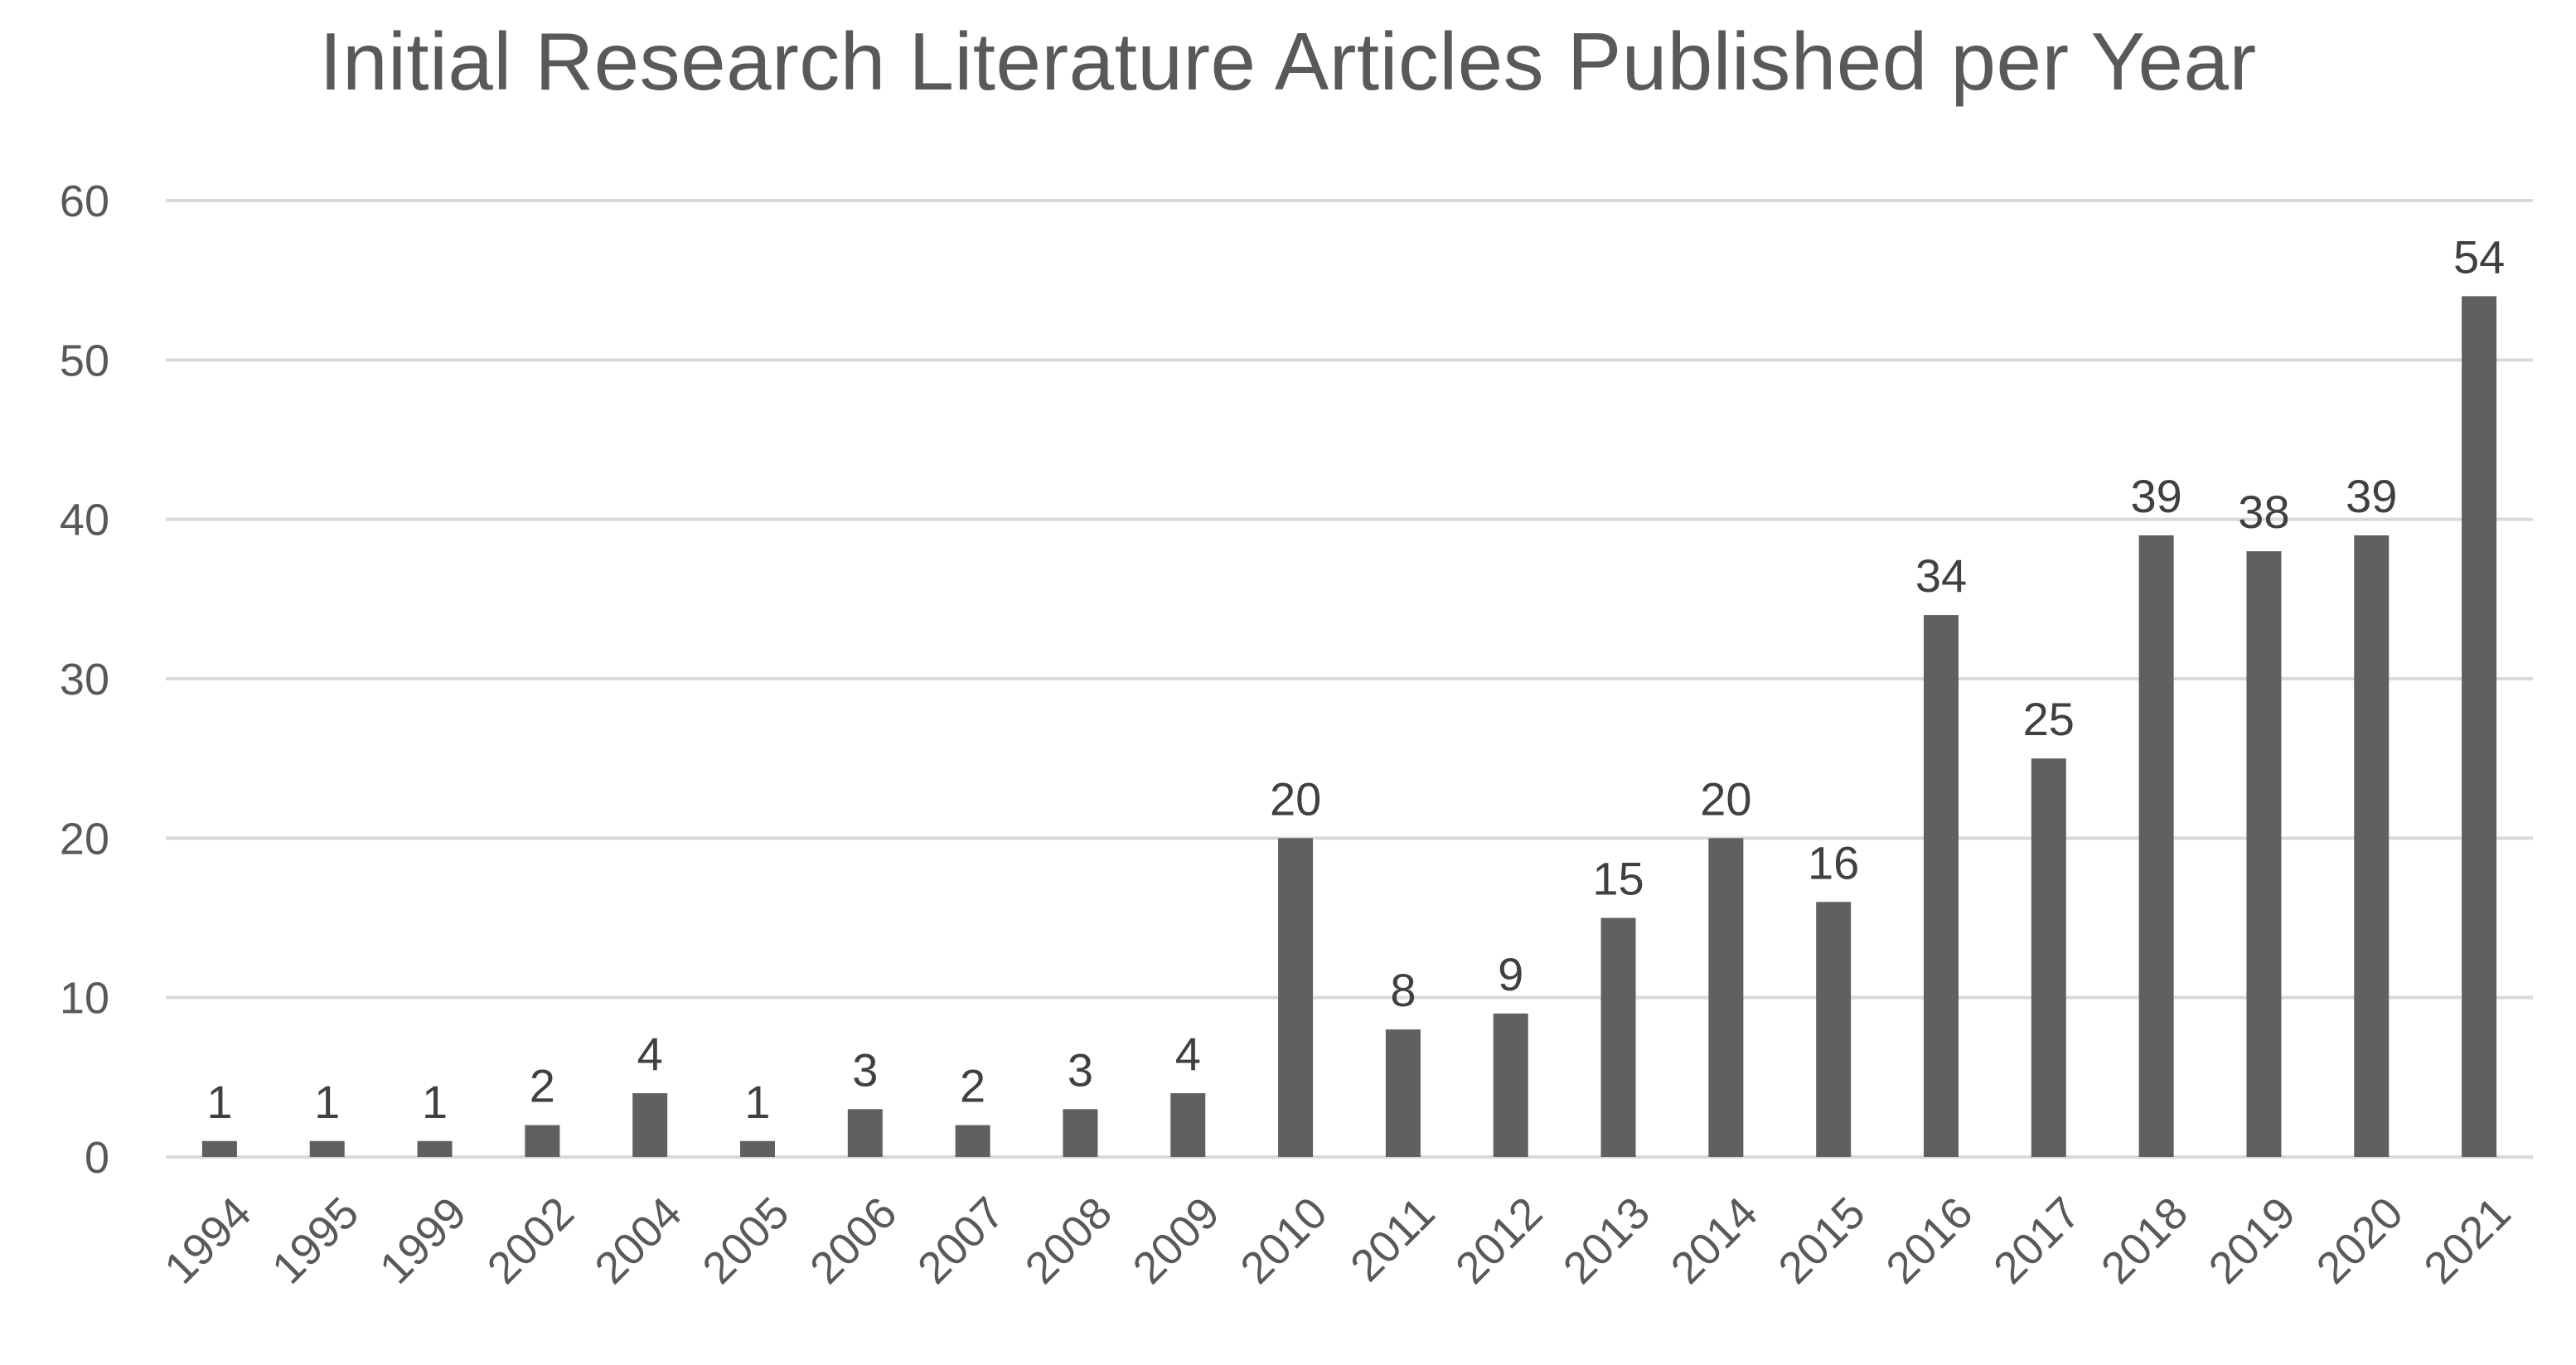  I want to click on x-tick-label-1999: 1999, so click(423, 1240).